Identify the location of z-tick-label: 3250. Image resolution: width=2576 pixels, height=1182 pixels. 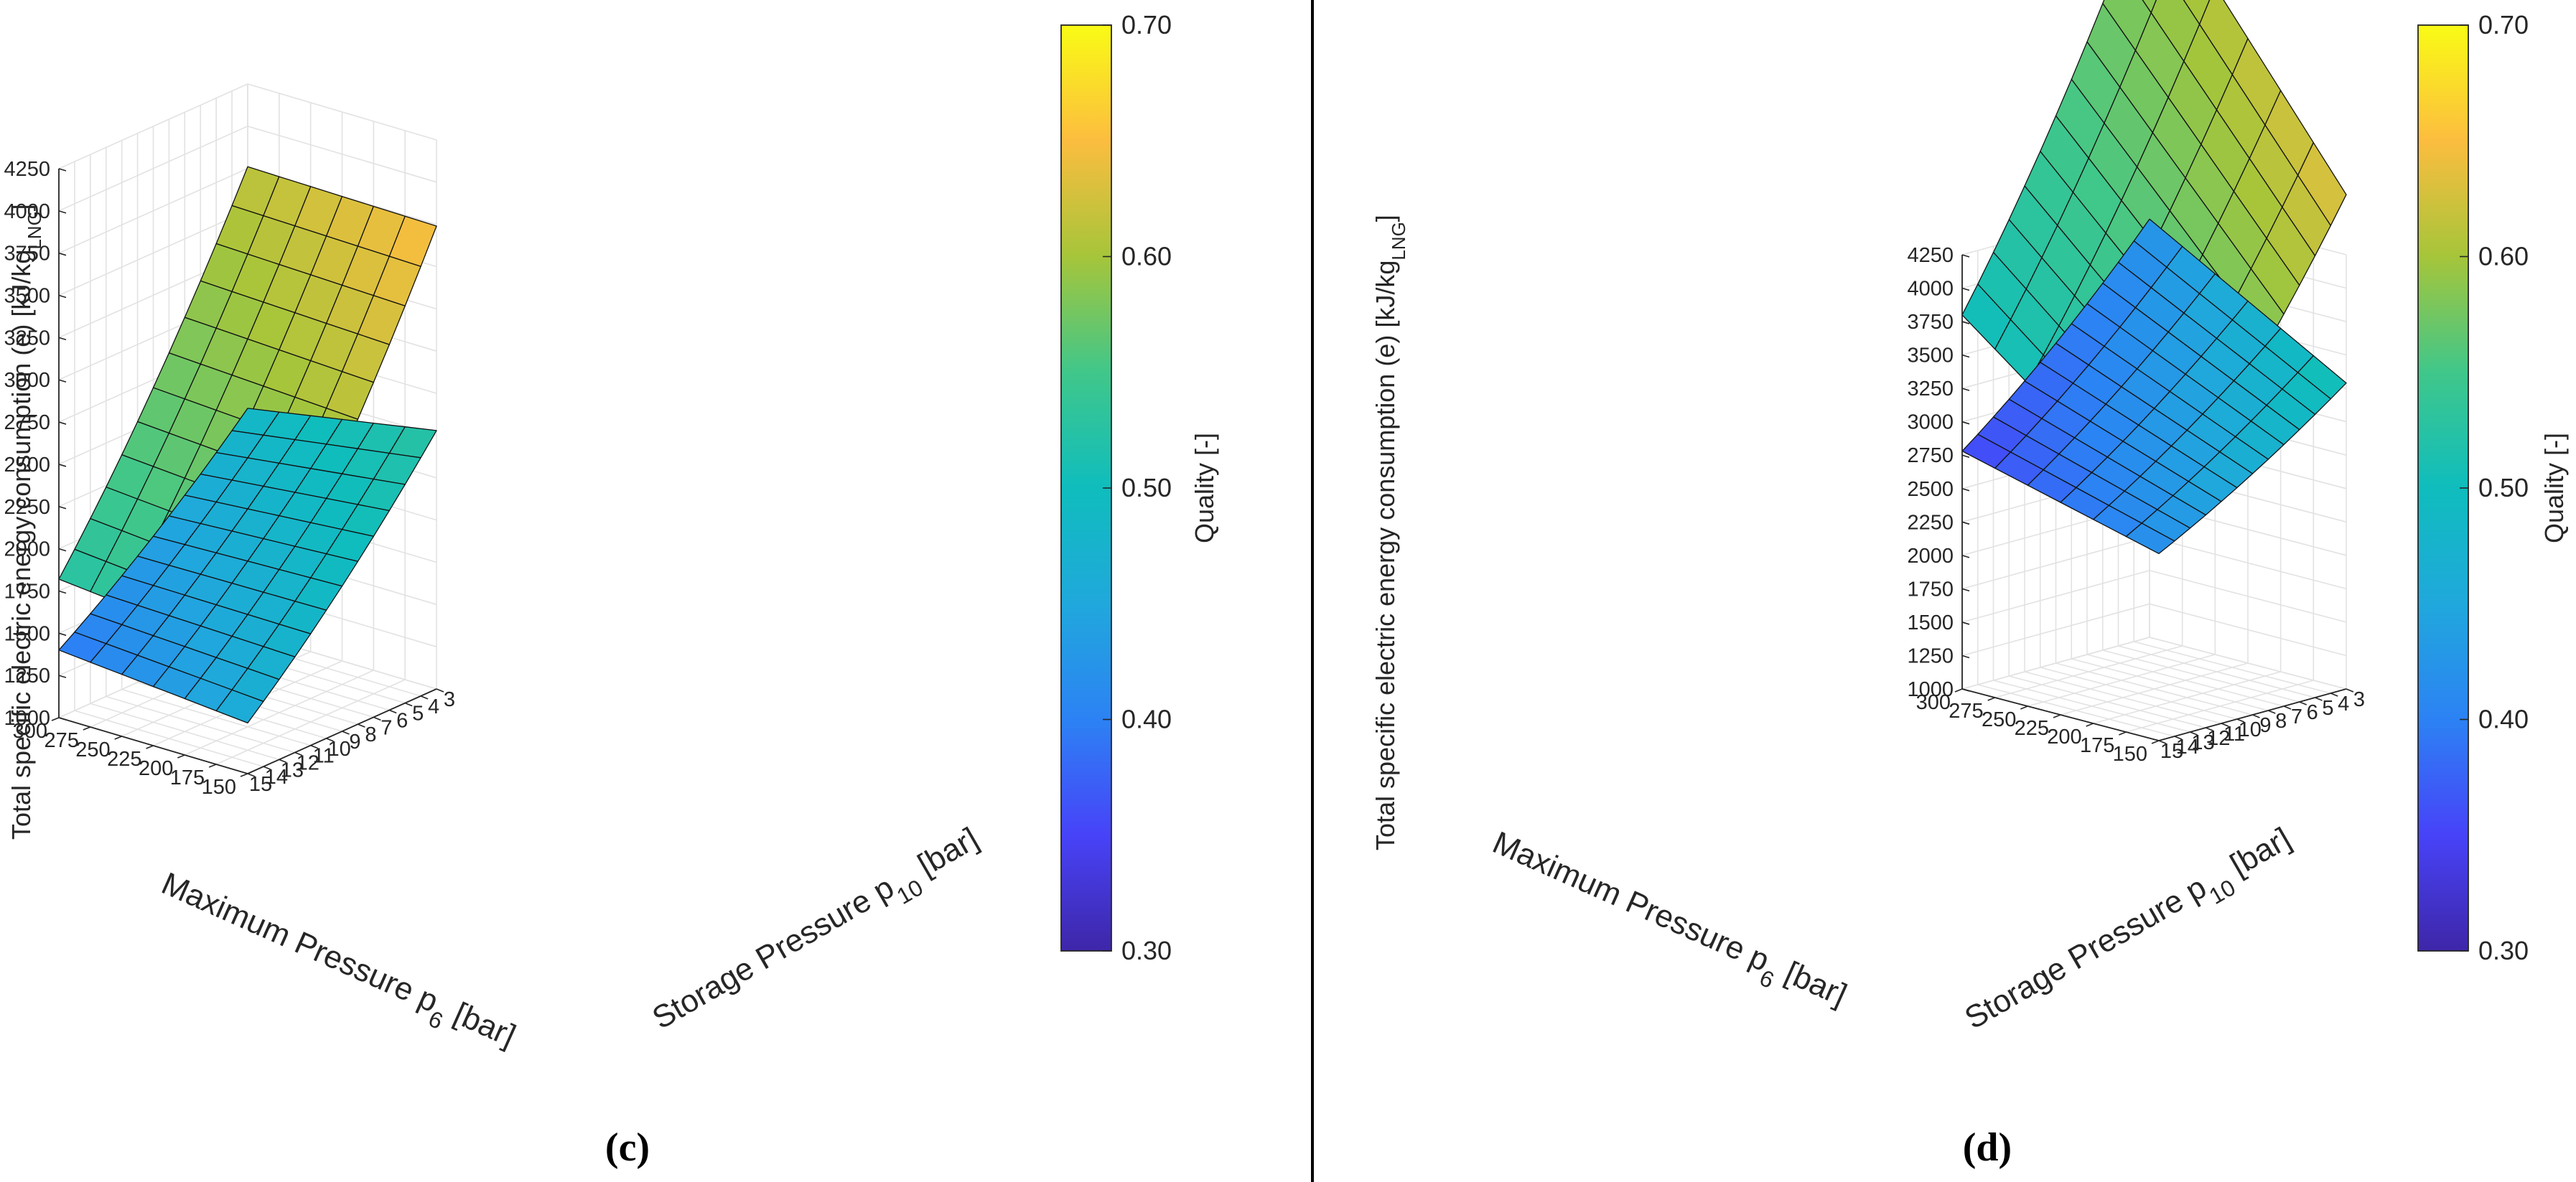
(27, 338).